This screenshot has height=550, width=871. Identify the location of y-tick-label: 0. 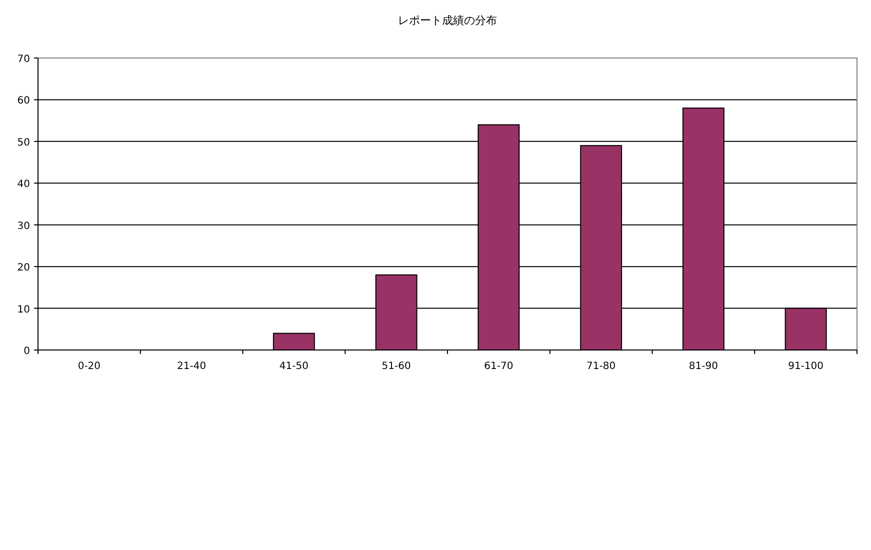
(27, 351).